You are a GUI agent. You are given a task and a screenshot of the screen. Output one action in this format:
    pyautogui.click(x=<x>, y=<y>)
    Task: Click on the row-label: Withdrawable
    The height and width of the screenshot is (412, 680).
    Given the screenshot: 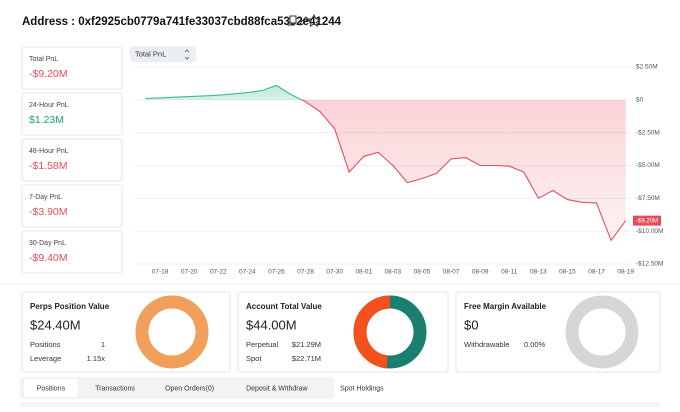 What is the action you would take?
    pyautogui.click(x=486, y=344)
    